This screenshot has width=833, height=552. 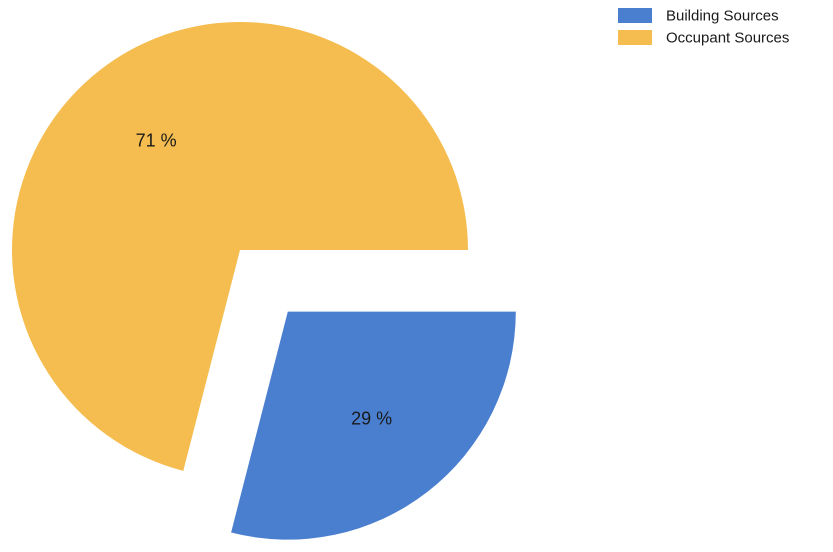 I want to click on legend-label: Occupant Sources, so click(x=727, y=37).